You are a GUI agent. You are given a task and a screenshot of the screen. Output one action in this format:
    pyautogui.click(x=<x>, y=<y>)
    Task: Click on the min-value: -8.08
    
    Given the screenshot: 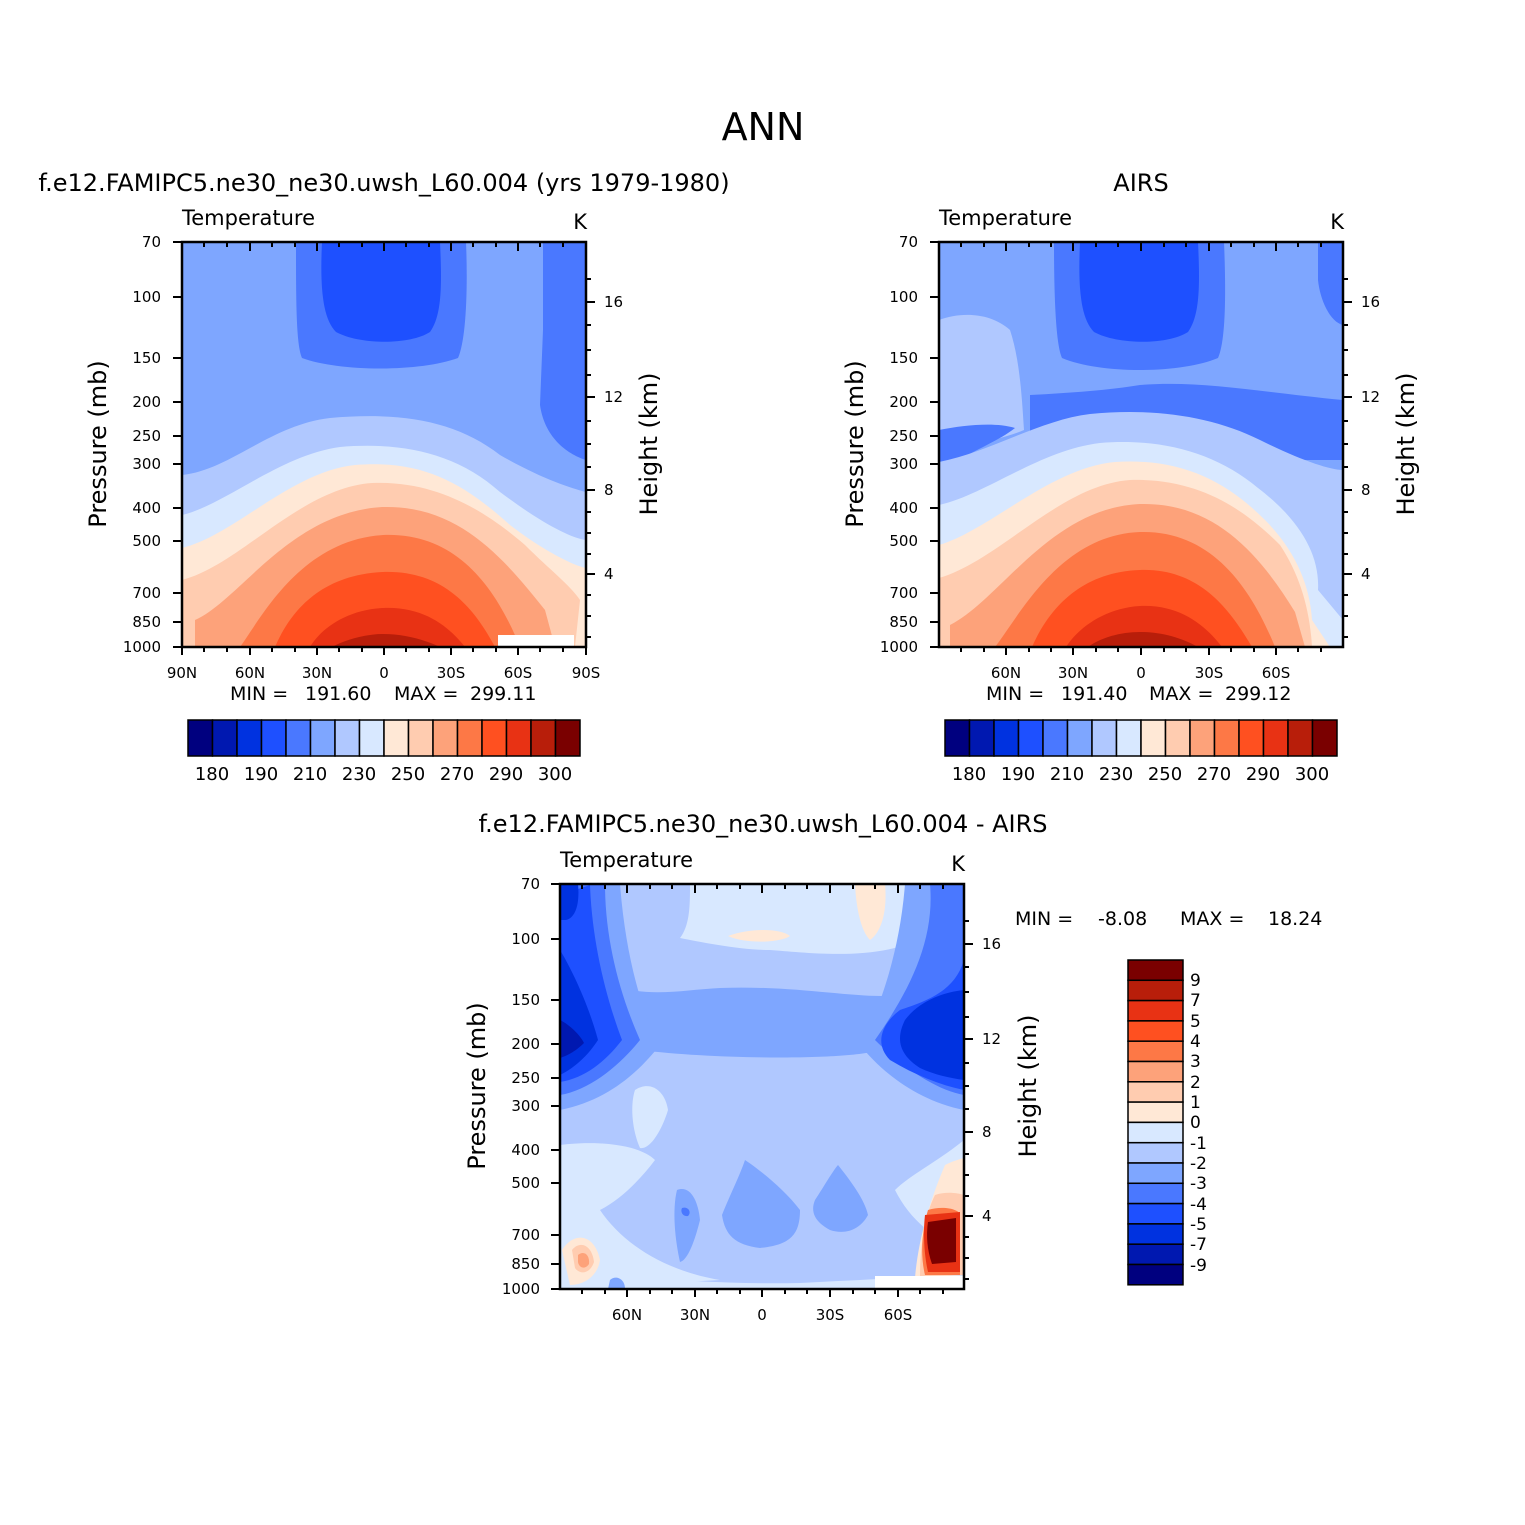 What is the action you would take?
    pyautogui.click(x=1122, y=919)
    